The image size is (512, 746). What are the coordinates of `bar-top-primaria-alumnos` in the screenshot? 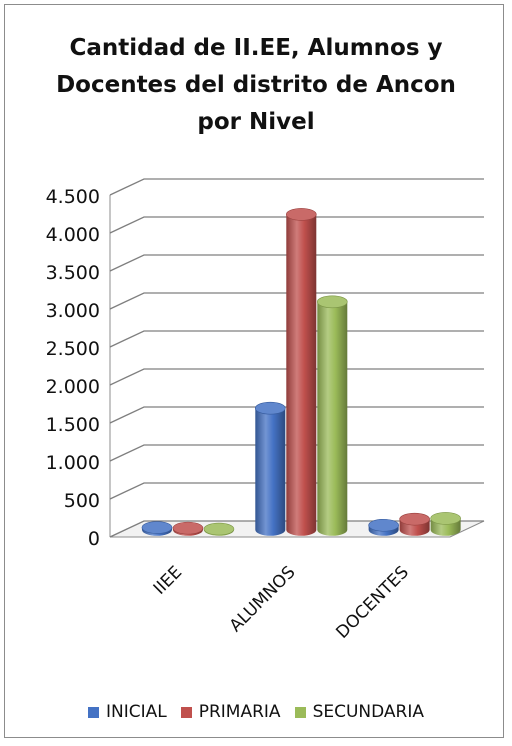 It's located at (301, 214).